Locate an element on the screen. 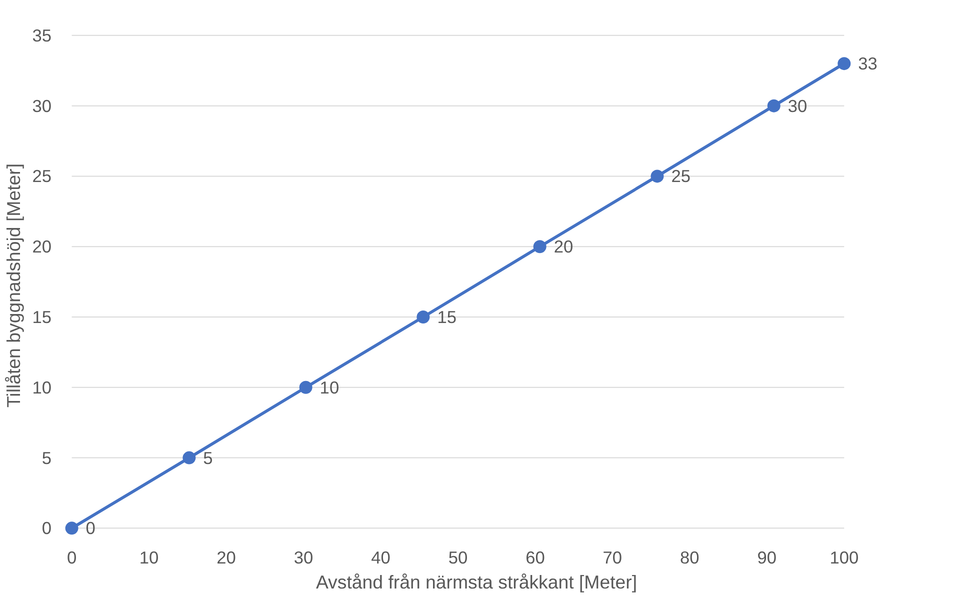 The height and width of the screenshot is (601, 960). x-axis-title: Avstånd från närmsta stråkkant [Meter] is located at coordinates (477, 582).